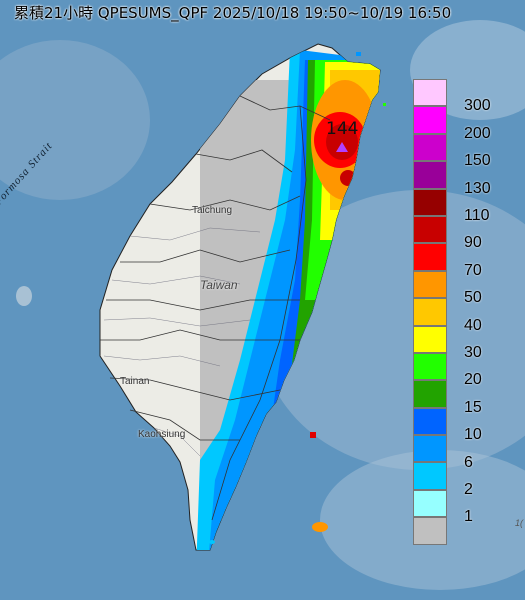 Image resolution: width=525 pixels, height=600 pixels. What do you see at coordinates (473, 243) in the screenshot?
I see `legend-label: 90` at bounding box center [473, 243].